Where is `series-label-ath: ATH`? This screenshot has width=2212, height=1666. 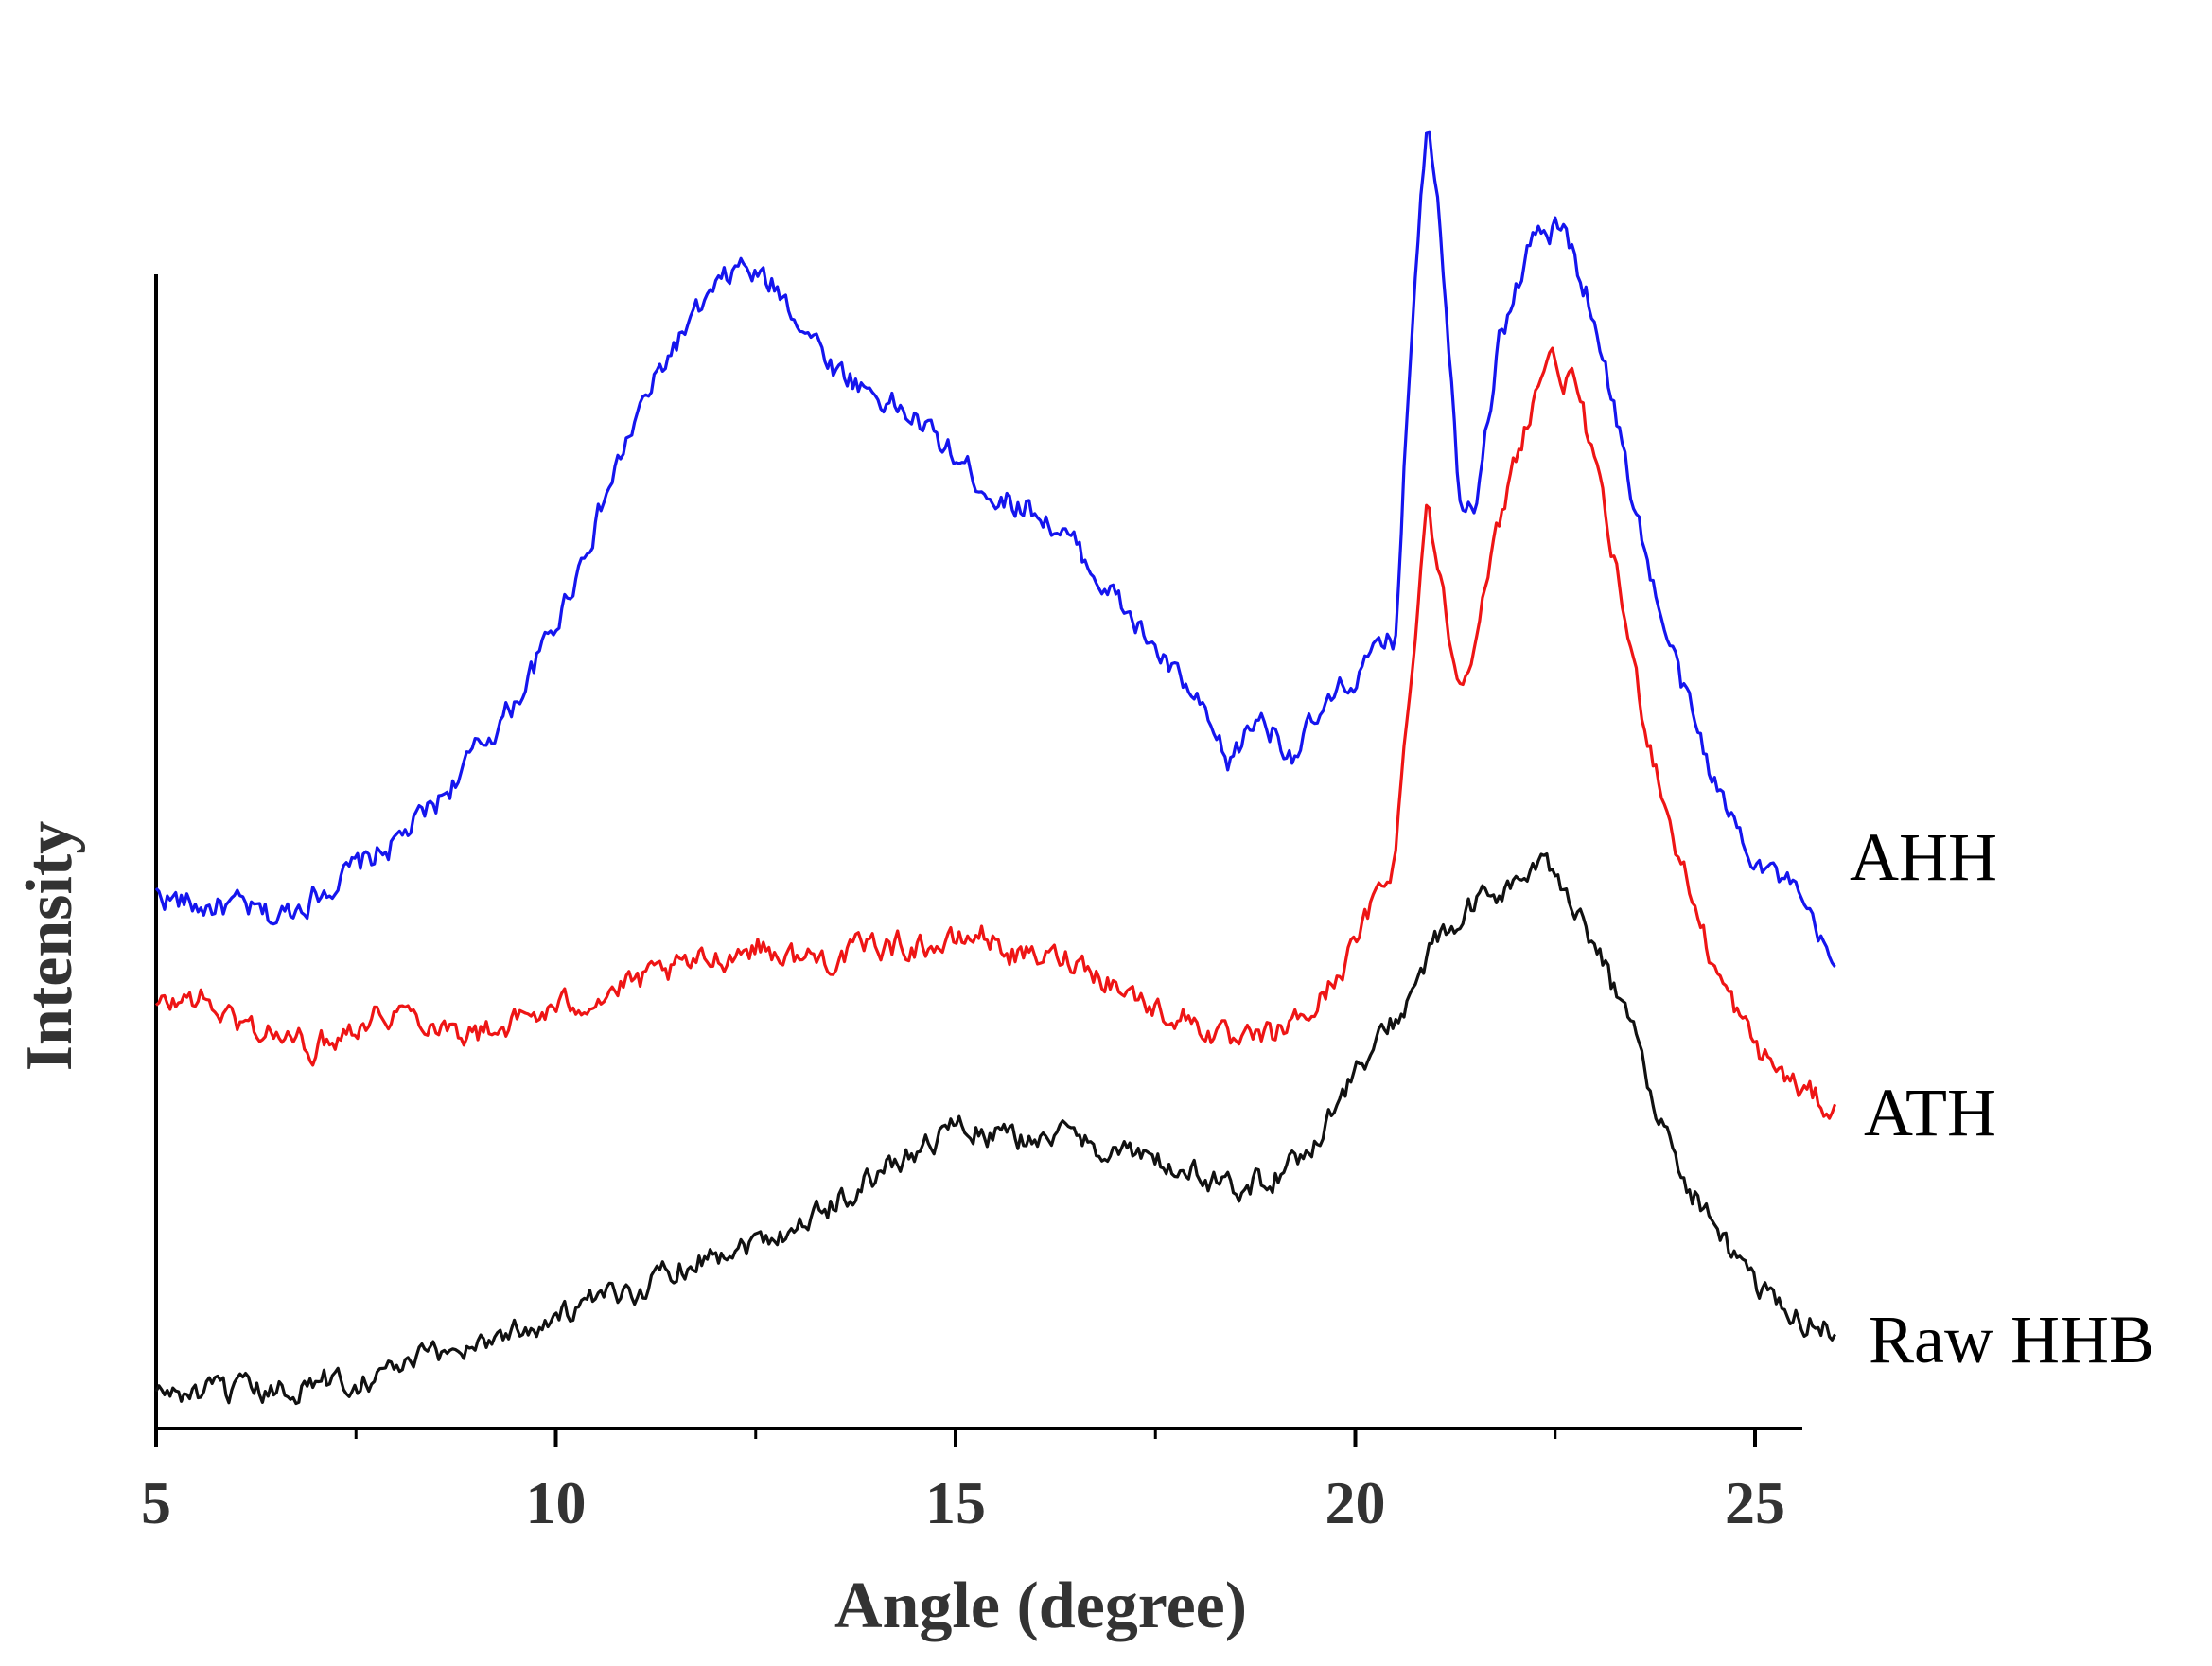 series-label-ath: ATH is located at coordinates (1930, 1112).